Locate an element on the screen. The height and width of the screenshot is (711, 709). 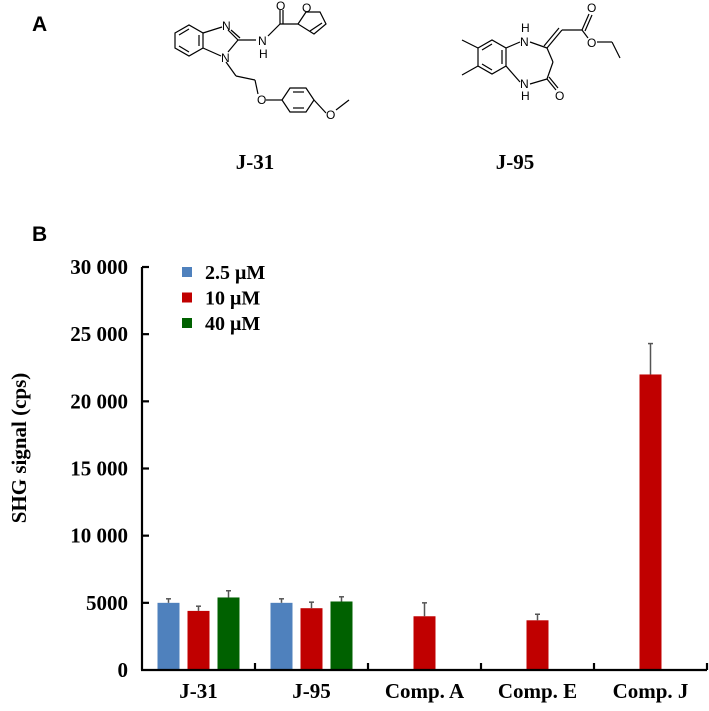
legend-label: 2.5 μM is located at coordinates (235, 273).